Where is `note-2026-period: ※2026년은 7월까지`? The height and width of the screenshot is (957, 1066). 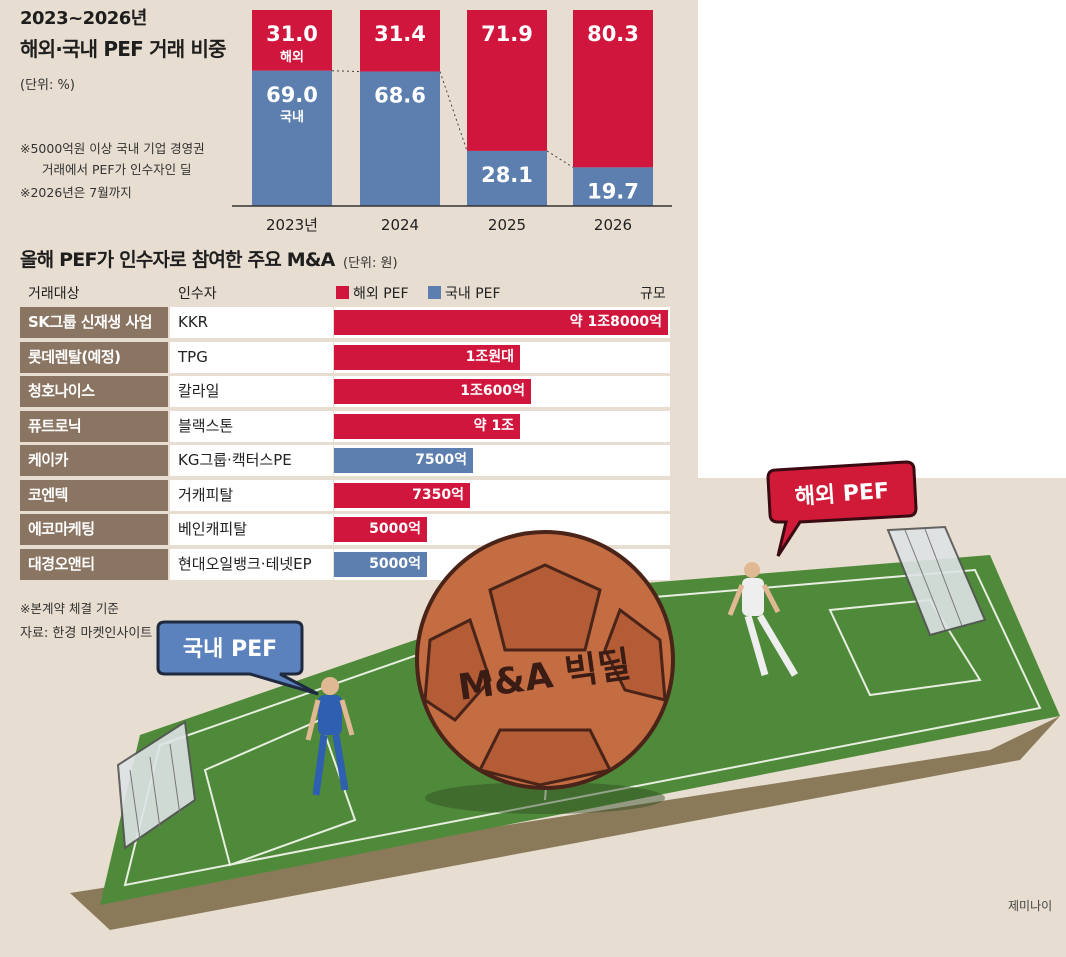
note-2026-period: ※2026년은 7월까지 is located at coordinates (76, 192).